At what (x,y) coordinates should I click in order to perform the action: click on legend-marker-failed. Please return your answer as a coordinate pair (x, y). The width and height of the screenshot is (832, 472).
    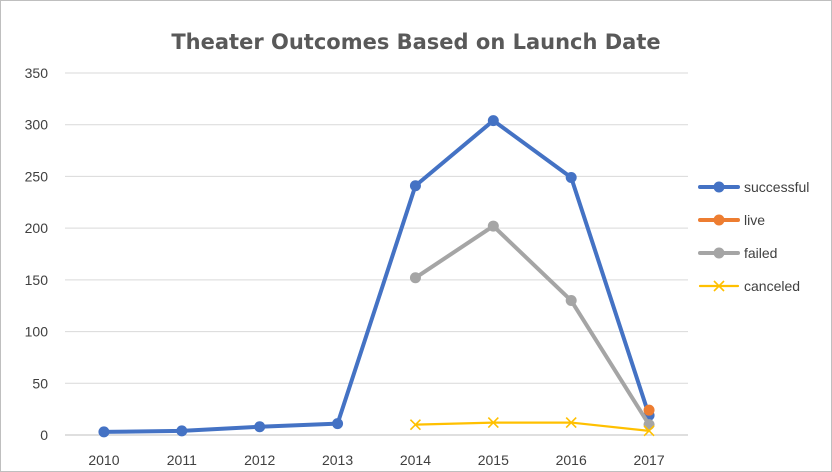
    Looking at the image, I should click on (719, 253).